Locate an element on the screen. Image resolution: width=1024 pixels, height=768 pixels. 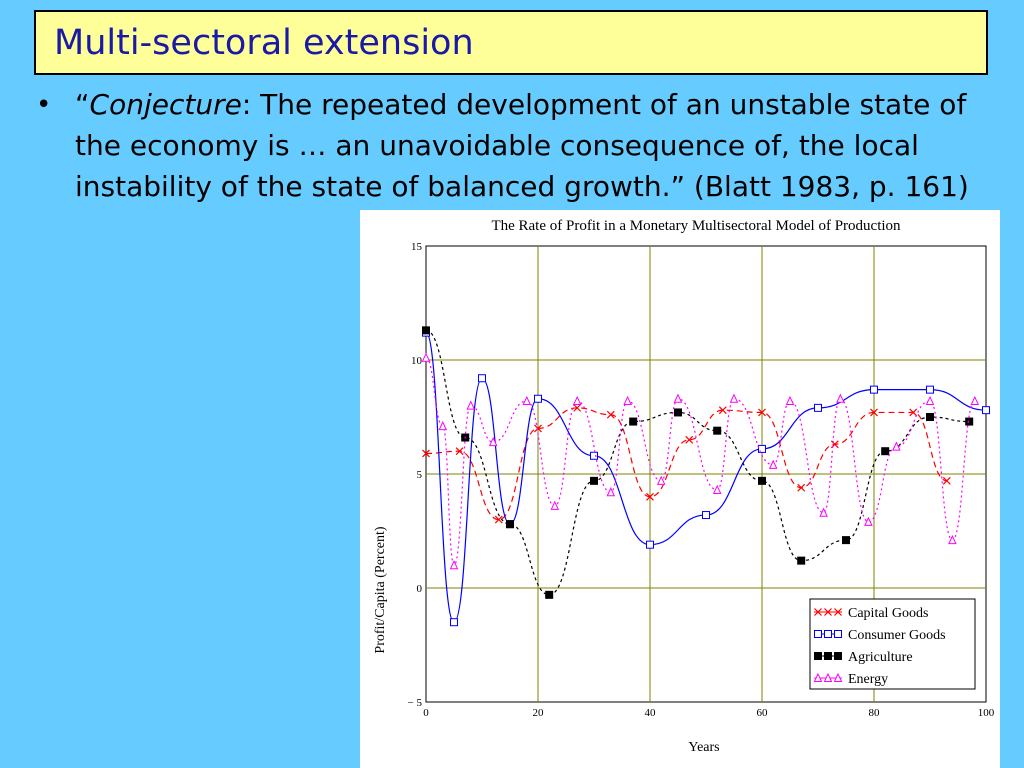
x-tick-label: 80 is located at coordinates (875, 713).